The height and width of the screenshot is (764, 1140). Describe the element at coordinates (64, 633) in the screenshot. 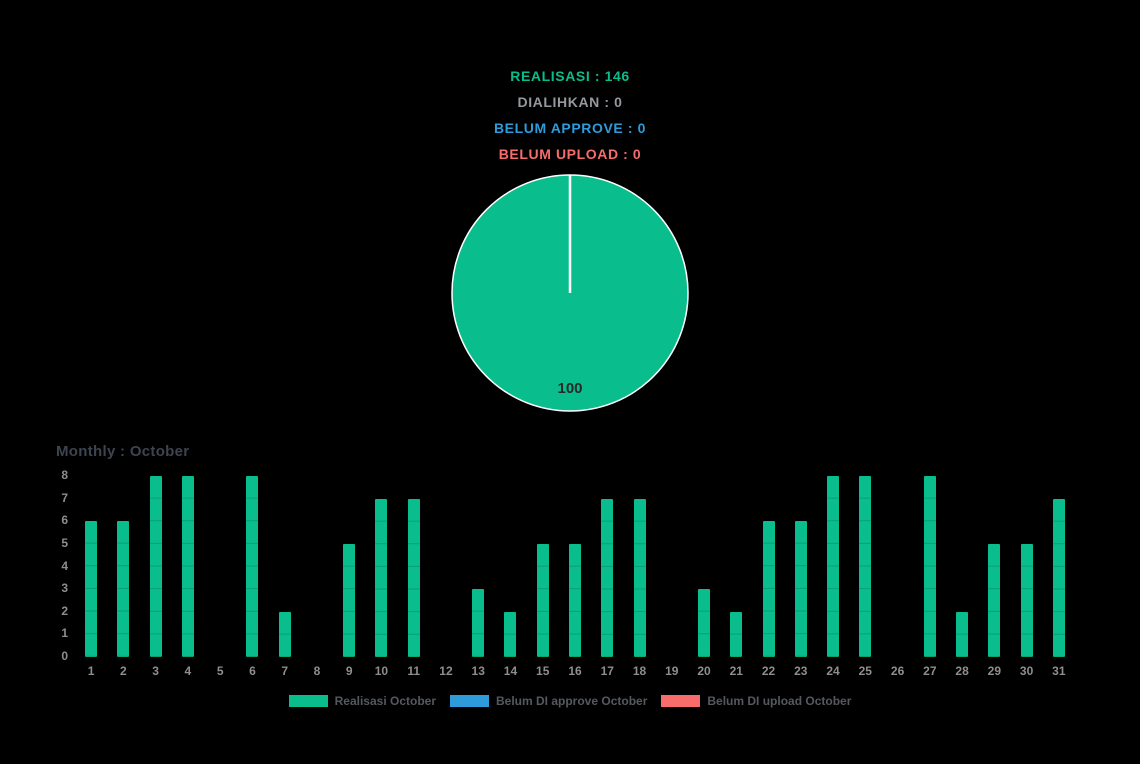

I see `y-axis-tick-1: 1` at that location.